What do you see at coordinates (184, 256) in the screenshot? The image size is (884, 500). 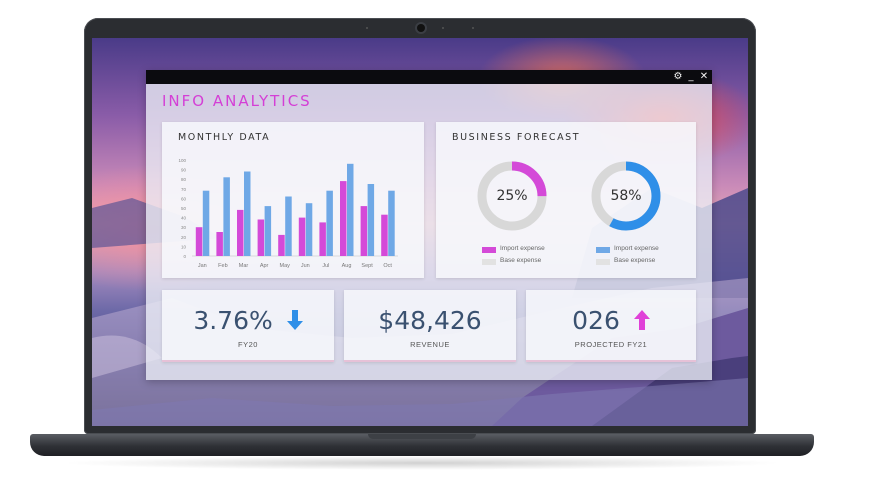 I see `y-tick-label: 0` at bounding box center [184, 256].